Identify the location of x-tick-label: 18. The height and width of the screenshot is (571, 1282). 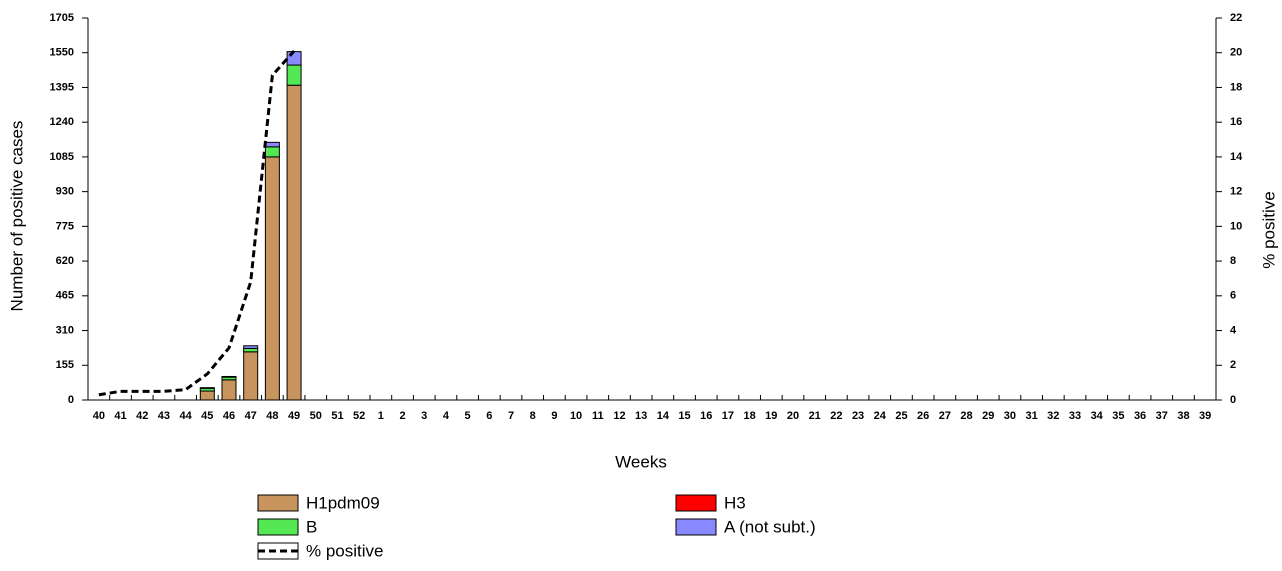
(749, 416).